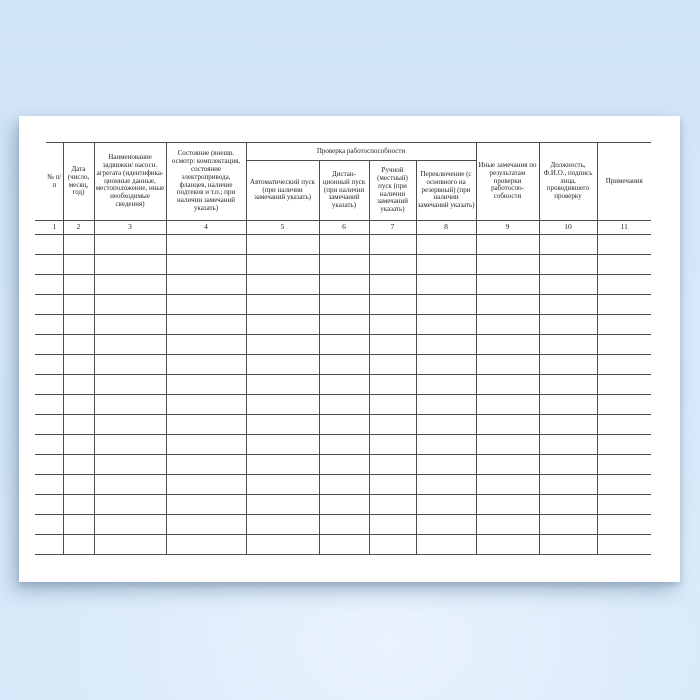 Image resolution: width=700 pixels, height=700 pixels. I want to click on group-header-operability-check: Проверка работоспособности, so click(361, 151).